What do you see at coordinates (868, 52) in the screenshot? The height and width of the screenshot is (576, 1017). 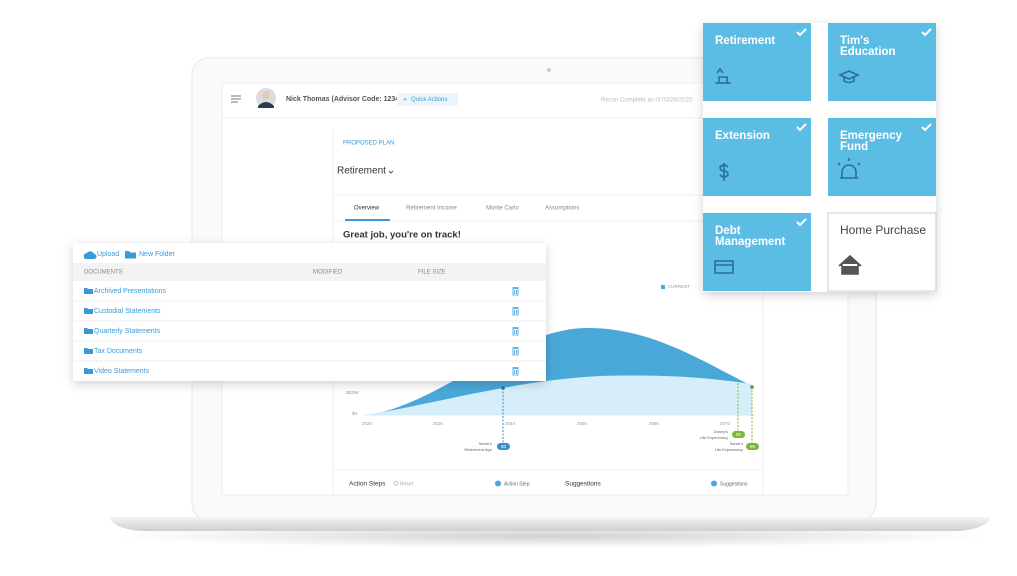 I see `goal-title: Education` at bounding box center [868, 52].